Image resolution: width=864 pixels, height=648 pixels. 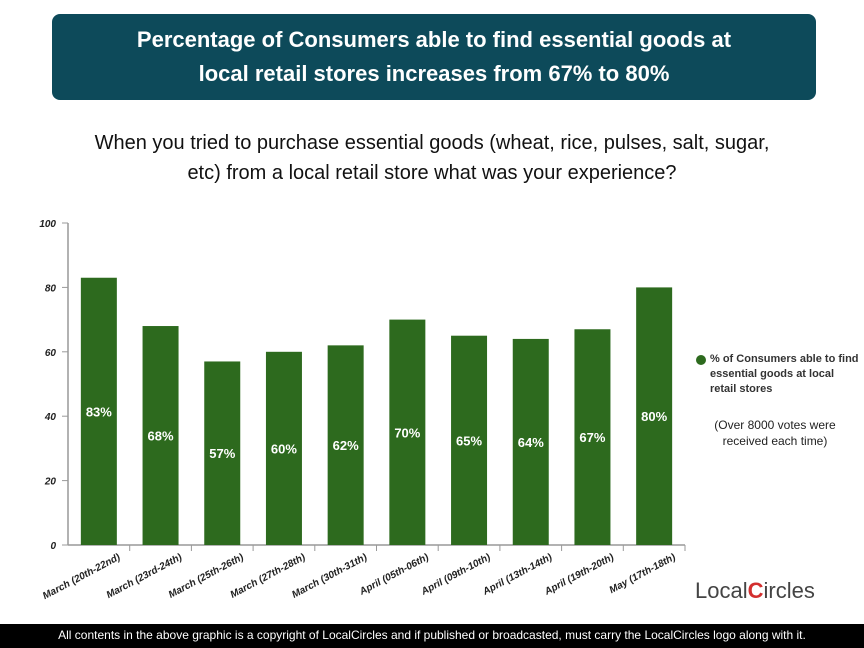 What do you see at coordinates (50, 417) in the screenshot?
I see `y-tick-label: 40` at bounding box center [50, 417].